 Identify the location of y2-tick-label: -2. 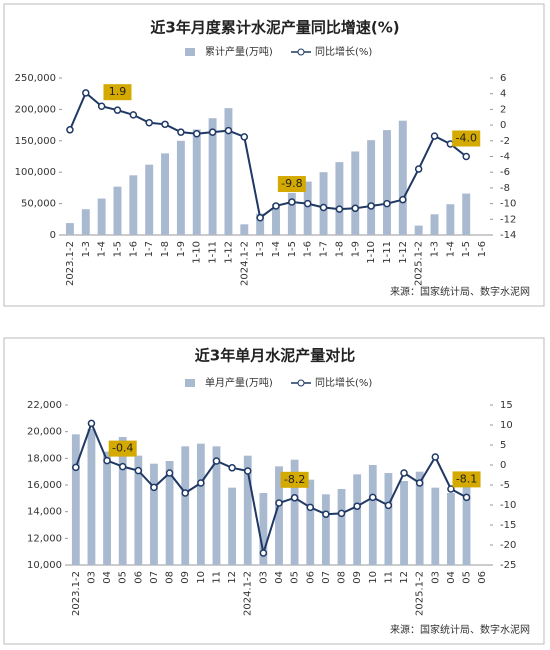
(505, 141).